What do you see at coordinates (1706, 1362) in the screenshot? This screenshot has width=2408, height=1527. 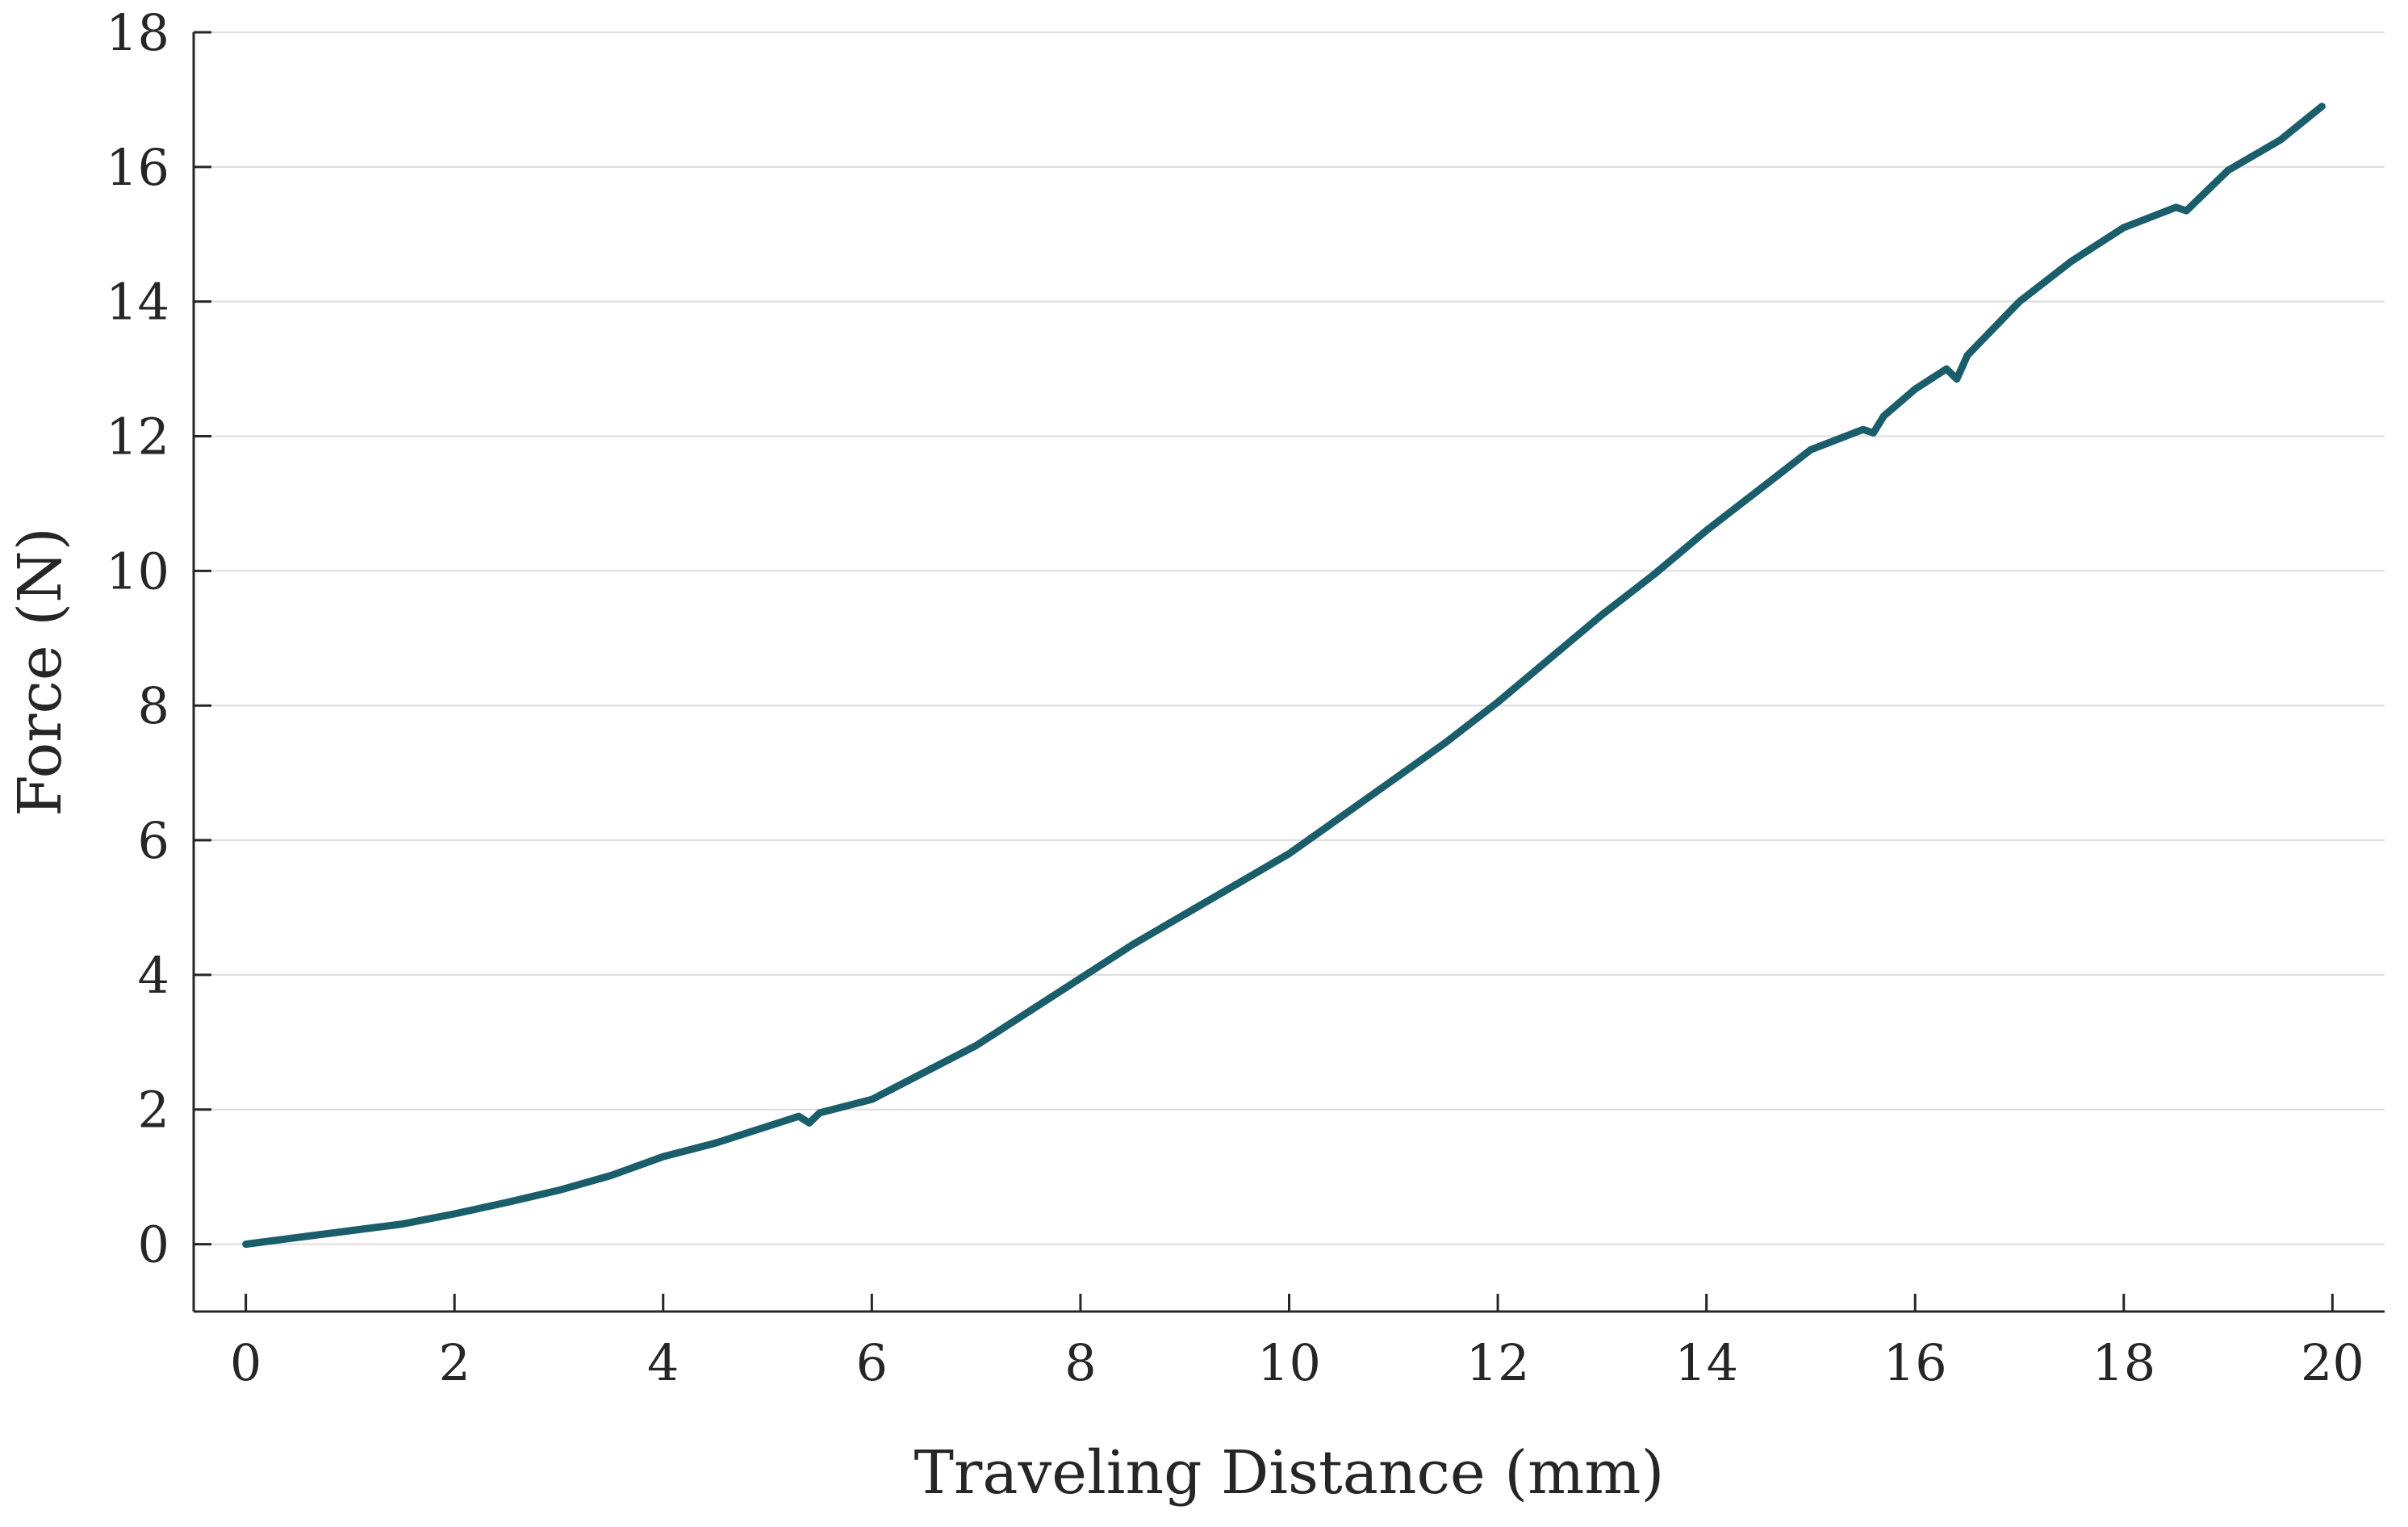 I see `x-tick-label: 14` at bounding box center [1706, 1362].